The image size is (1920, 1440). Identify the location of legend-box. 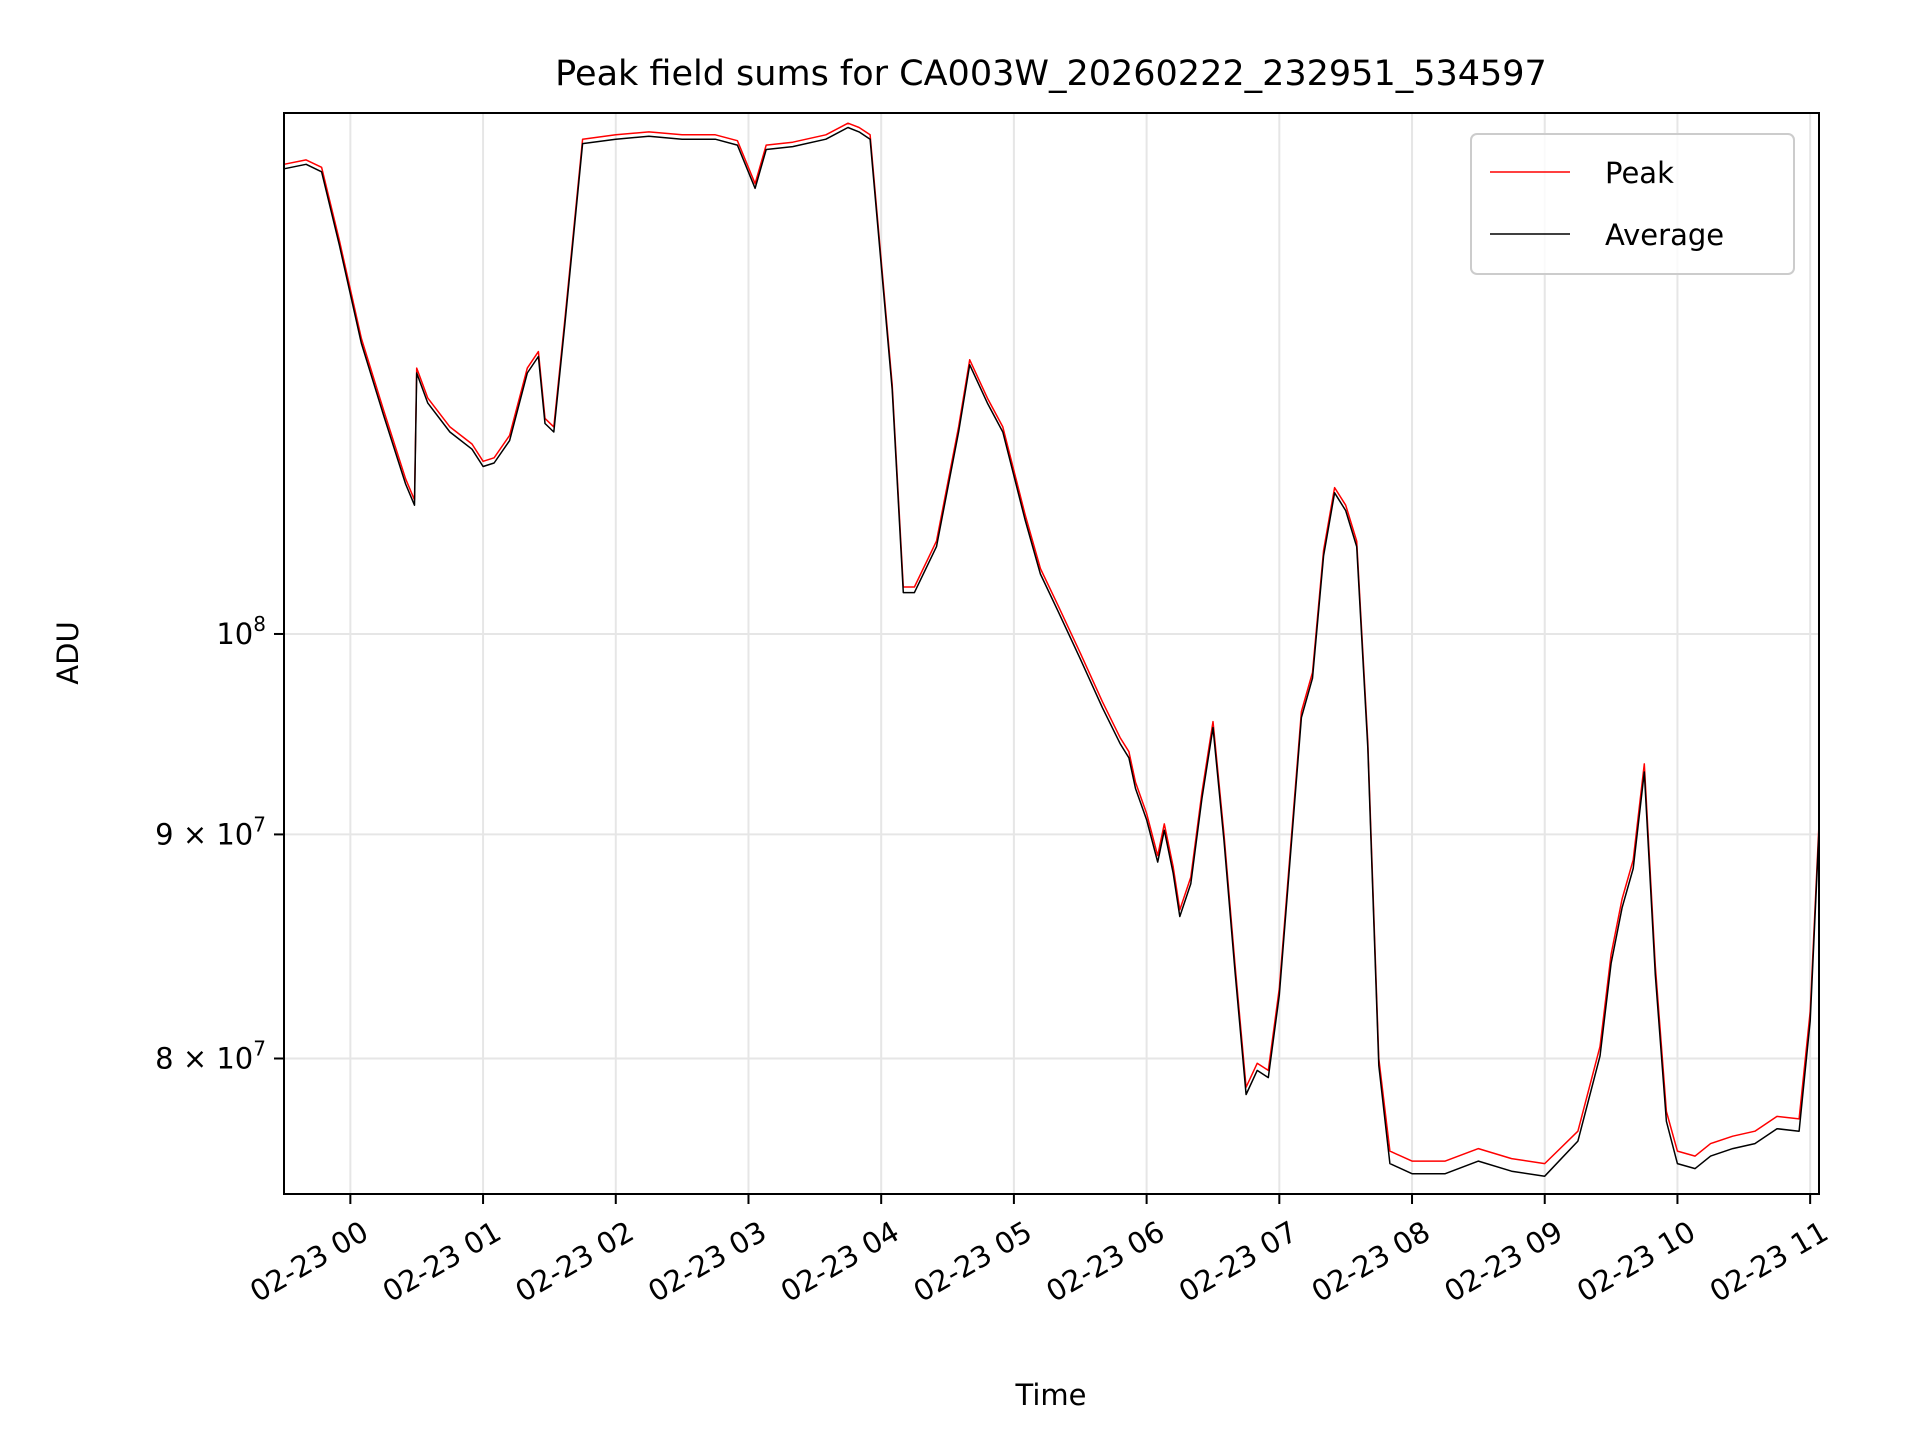
(1632, 204).